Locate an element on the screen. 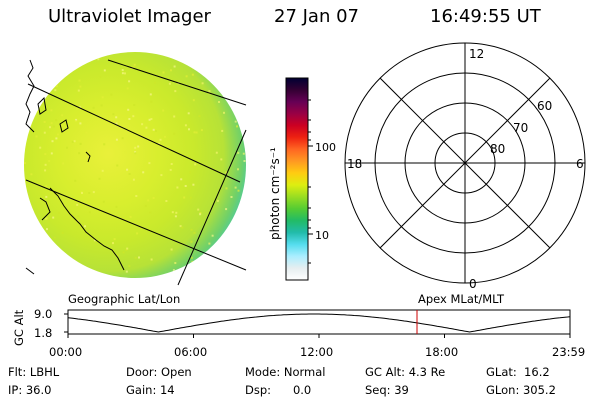  gc-alt-readout: GC Alt: 4.3 Re is located at coordinates (405, 372).